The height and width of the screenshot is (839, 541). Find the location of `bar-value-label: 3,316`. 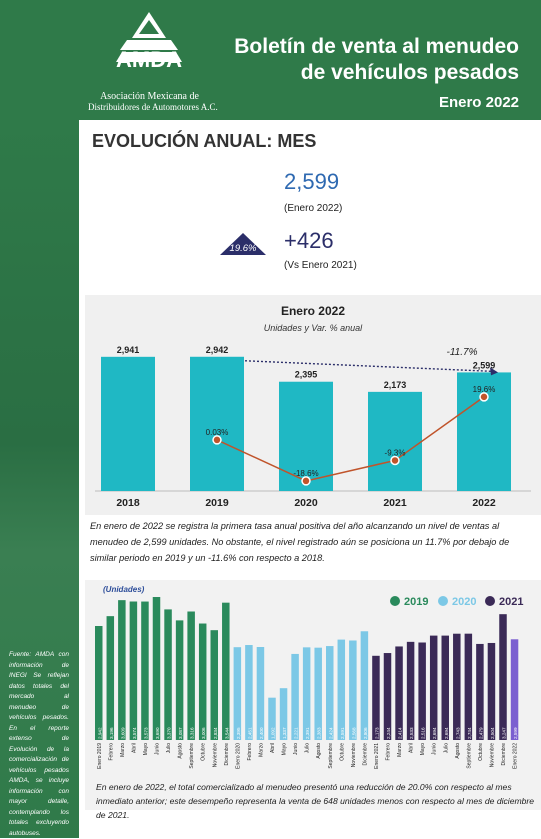

bar-value-label: 3,316 is located at coordinates (192, 733).